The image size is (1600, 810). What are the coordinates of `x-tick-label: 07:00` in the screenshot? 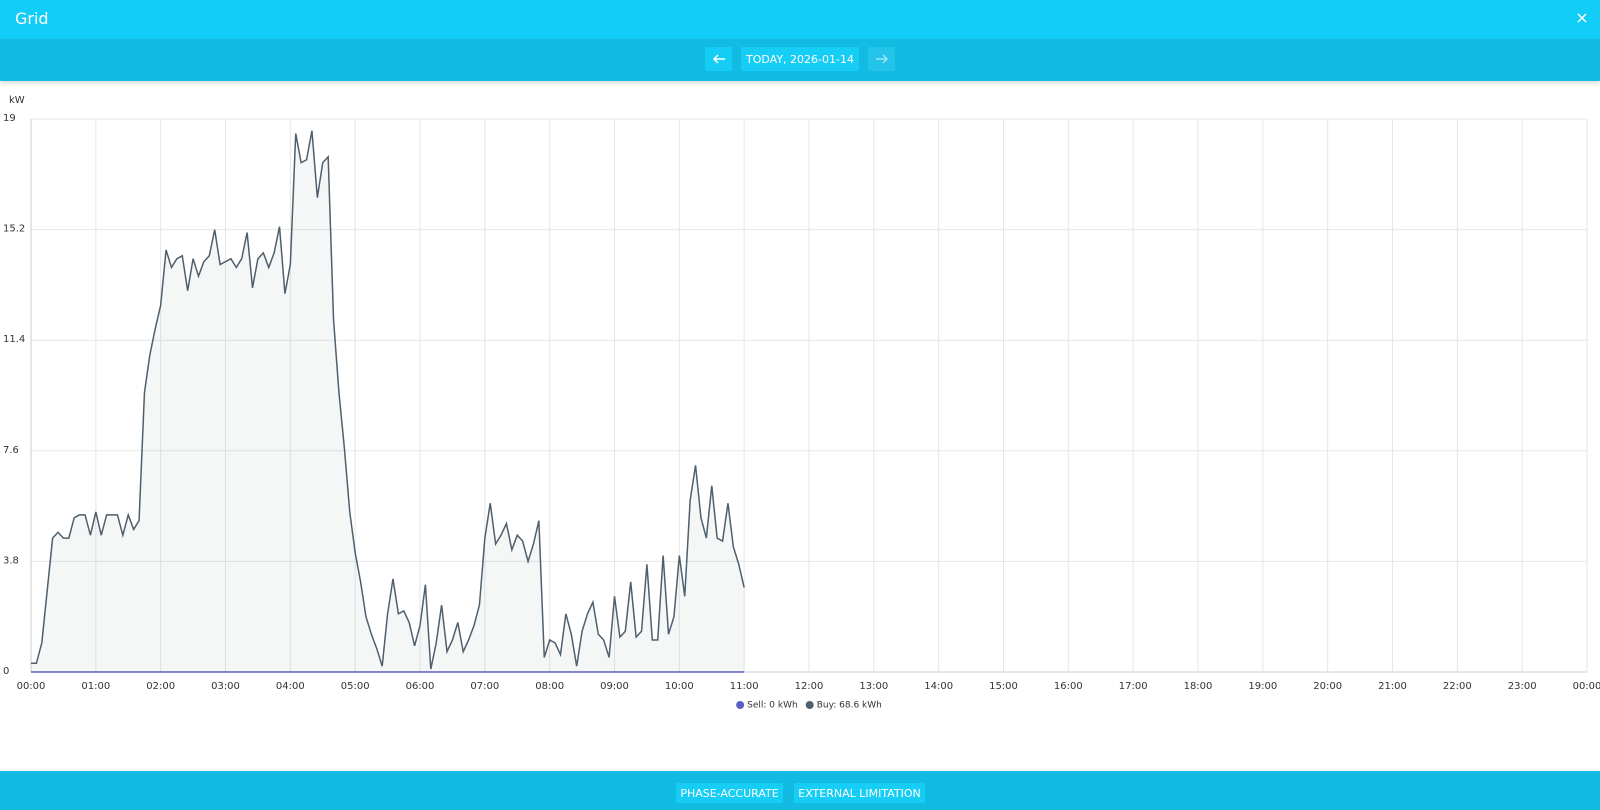 It's located at (484, 686).